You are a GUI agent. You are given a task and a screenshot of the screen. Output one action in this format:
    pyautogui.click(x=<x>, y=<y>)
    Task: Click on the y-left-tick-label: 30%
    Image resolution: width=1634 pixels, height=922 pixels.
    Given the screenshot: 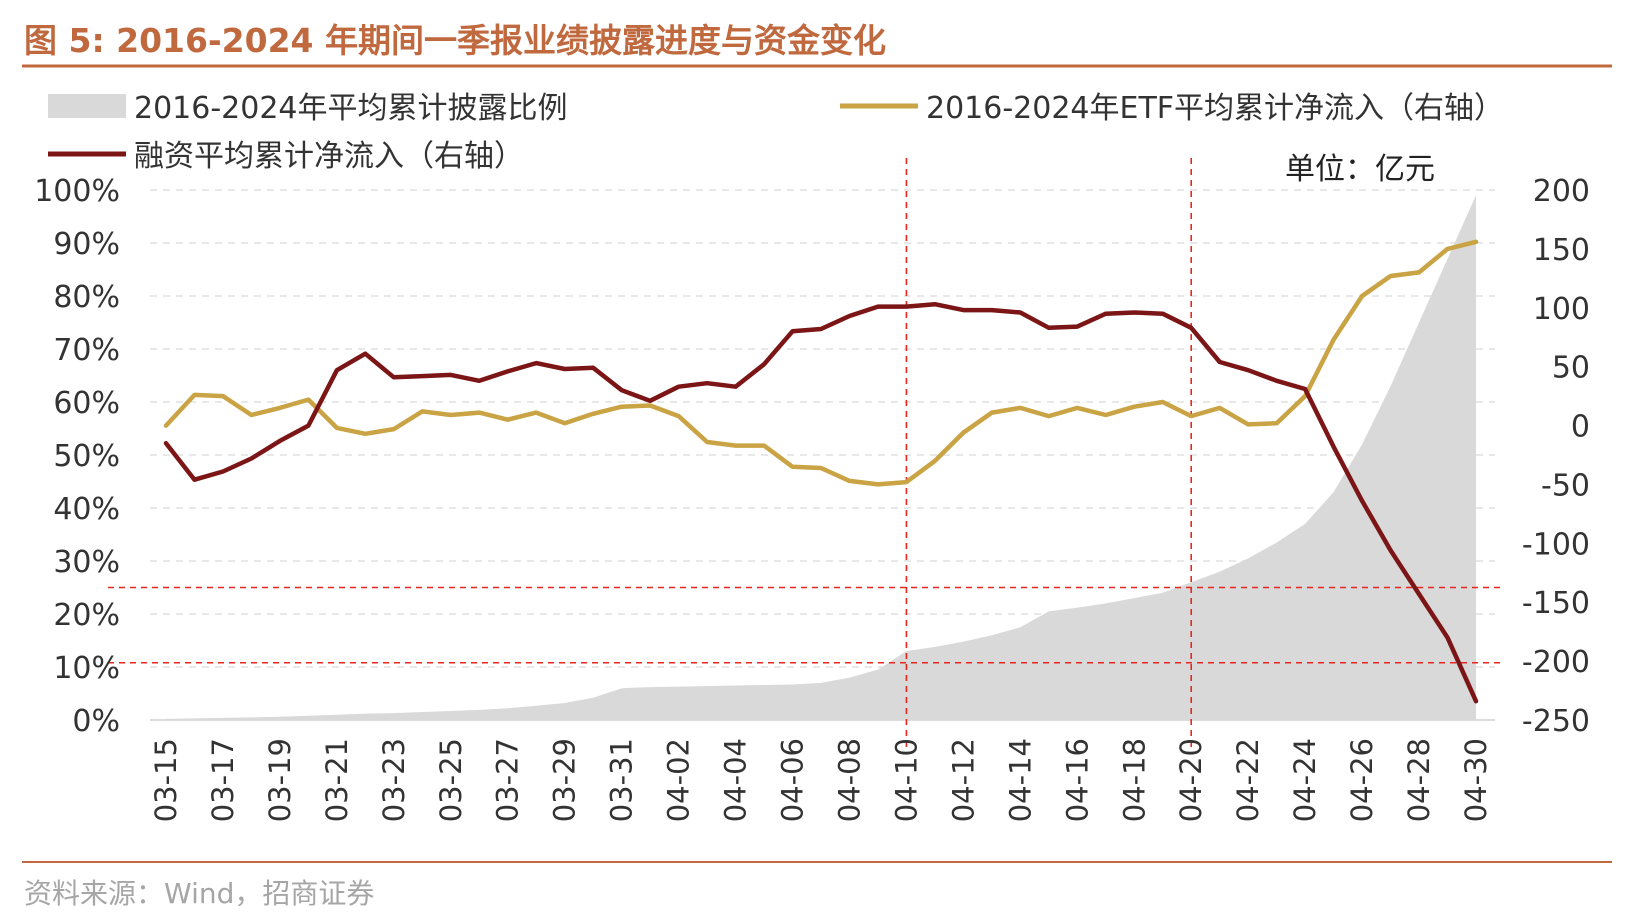 What is the action you would take?
    pyautogui.click(x=86, y=562)
    